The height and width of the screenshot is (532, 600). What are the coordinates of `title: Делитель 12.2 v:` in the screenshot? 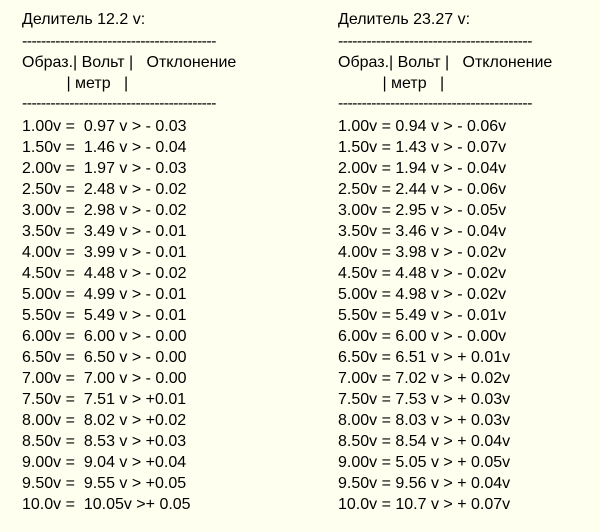 It's located at (84, 19).